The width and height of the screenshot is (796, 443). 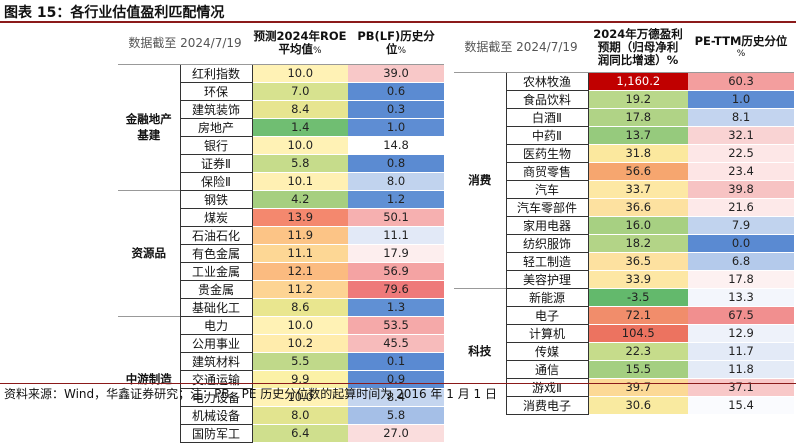 I want to click on left-value-col1: 11.1, so click(x=300, y=253).